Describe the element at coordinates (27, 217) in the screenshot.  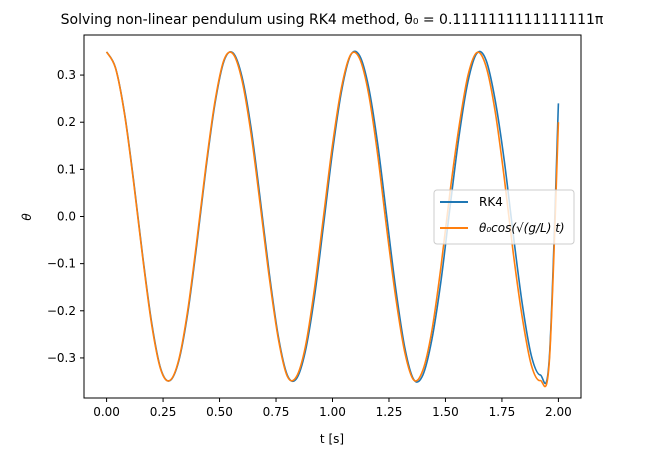
I see `y-axis-label: θ` at that location.